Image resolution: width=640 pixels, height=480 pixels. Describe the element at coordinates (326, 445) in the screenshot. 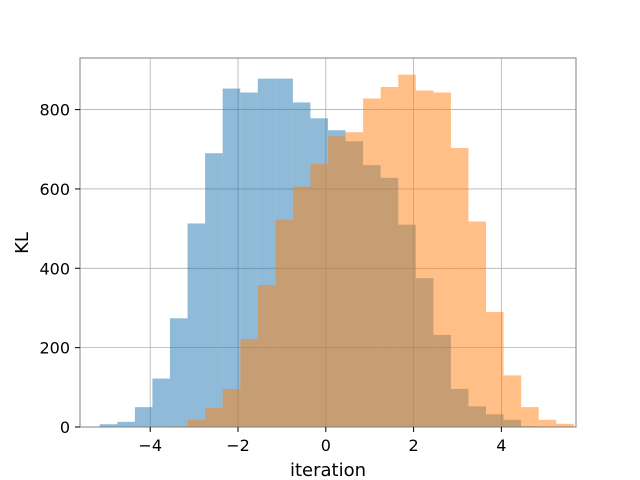

I see `x-tick-label: 0` at that location.